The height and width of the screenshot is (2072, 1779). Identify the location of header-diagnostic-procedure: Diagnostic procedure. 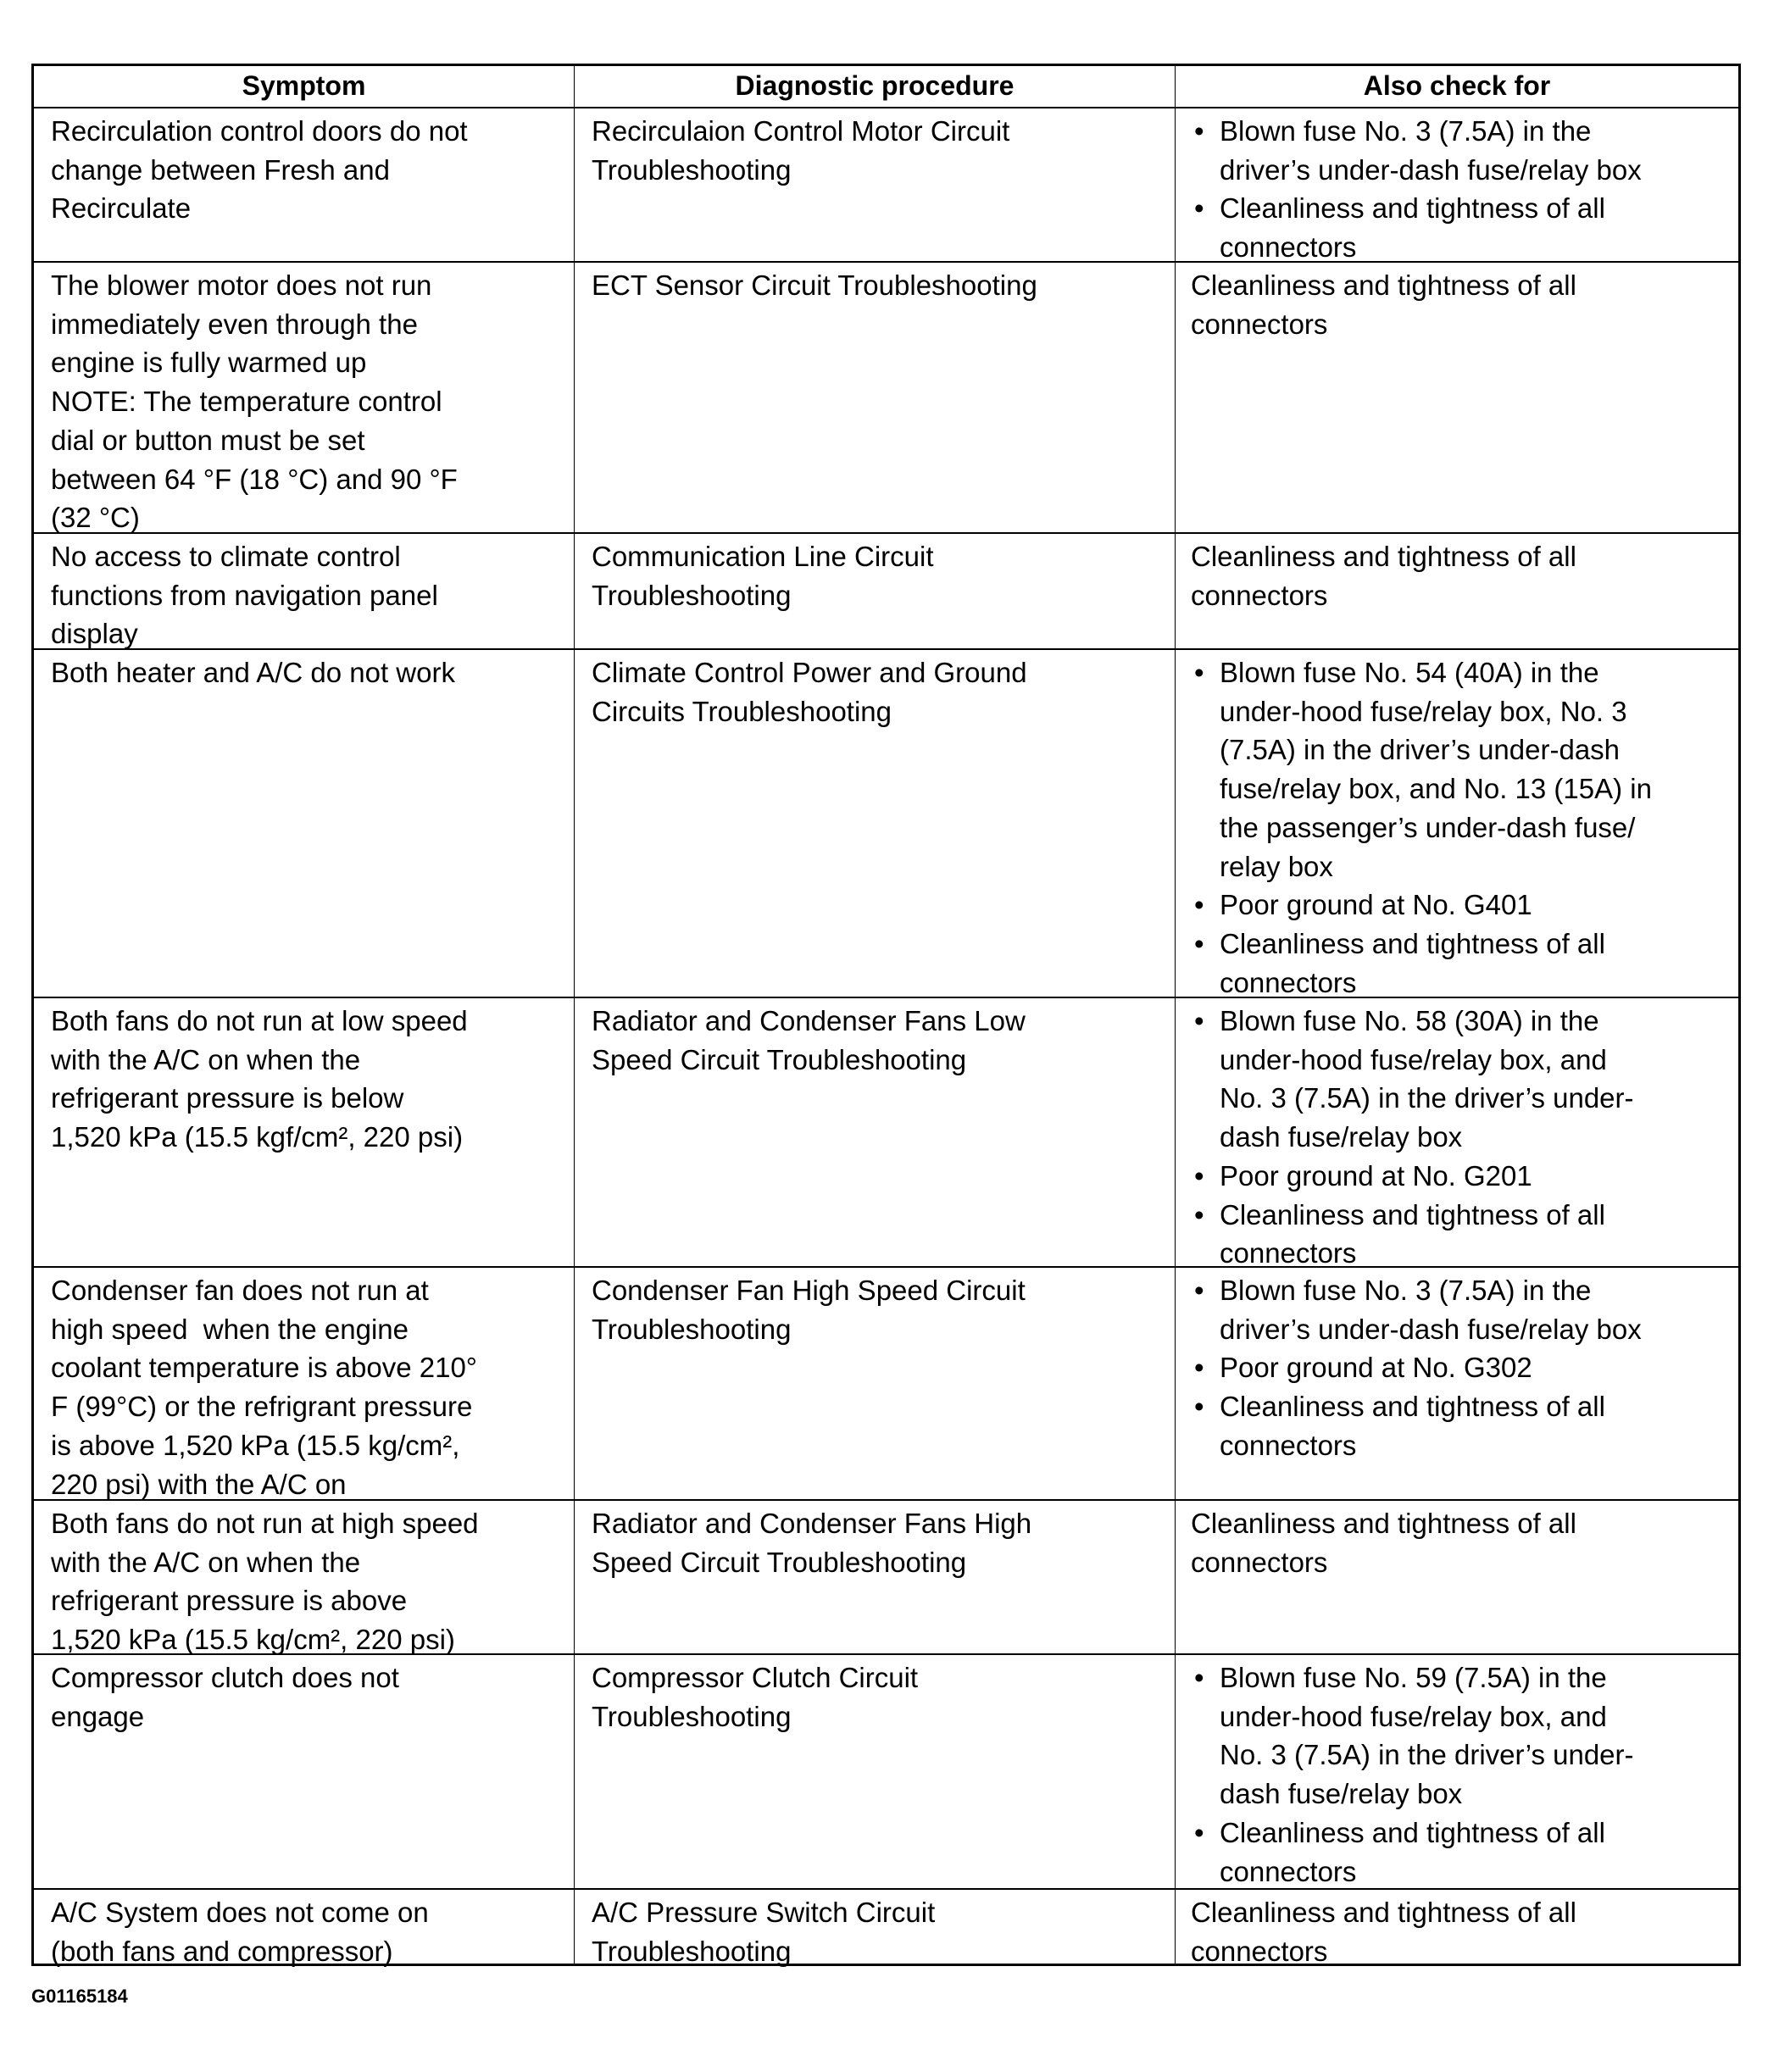
(876, 86).